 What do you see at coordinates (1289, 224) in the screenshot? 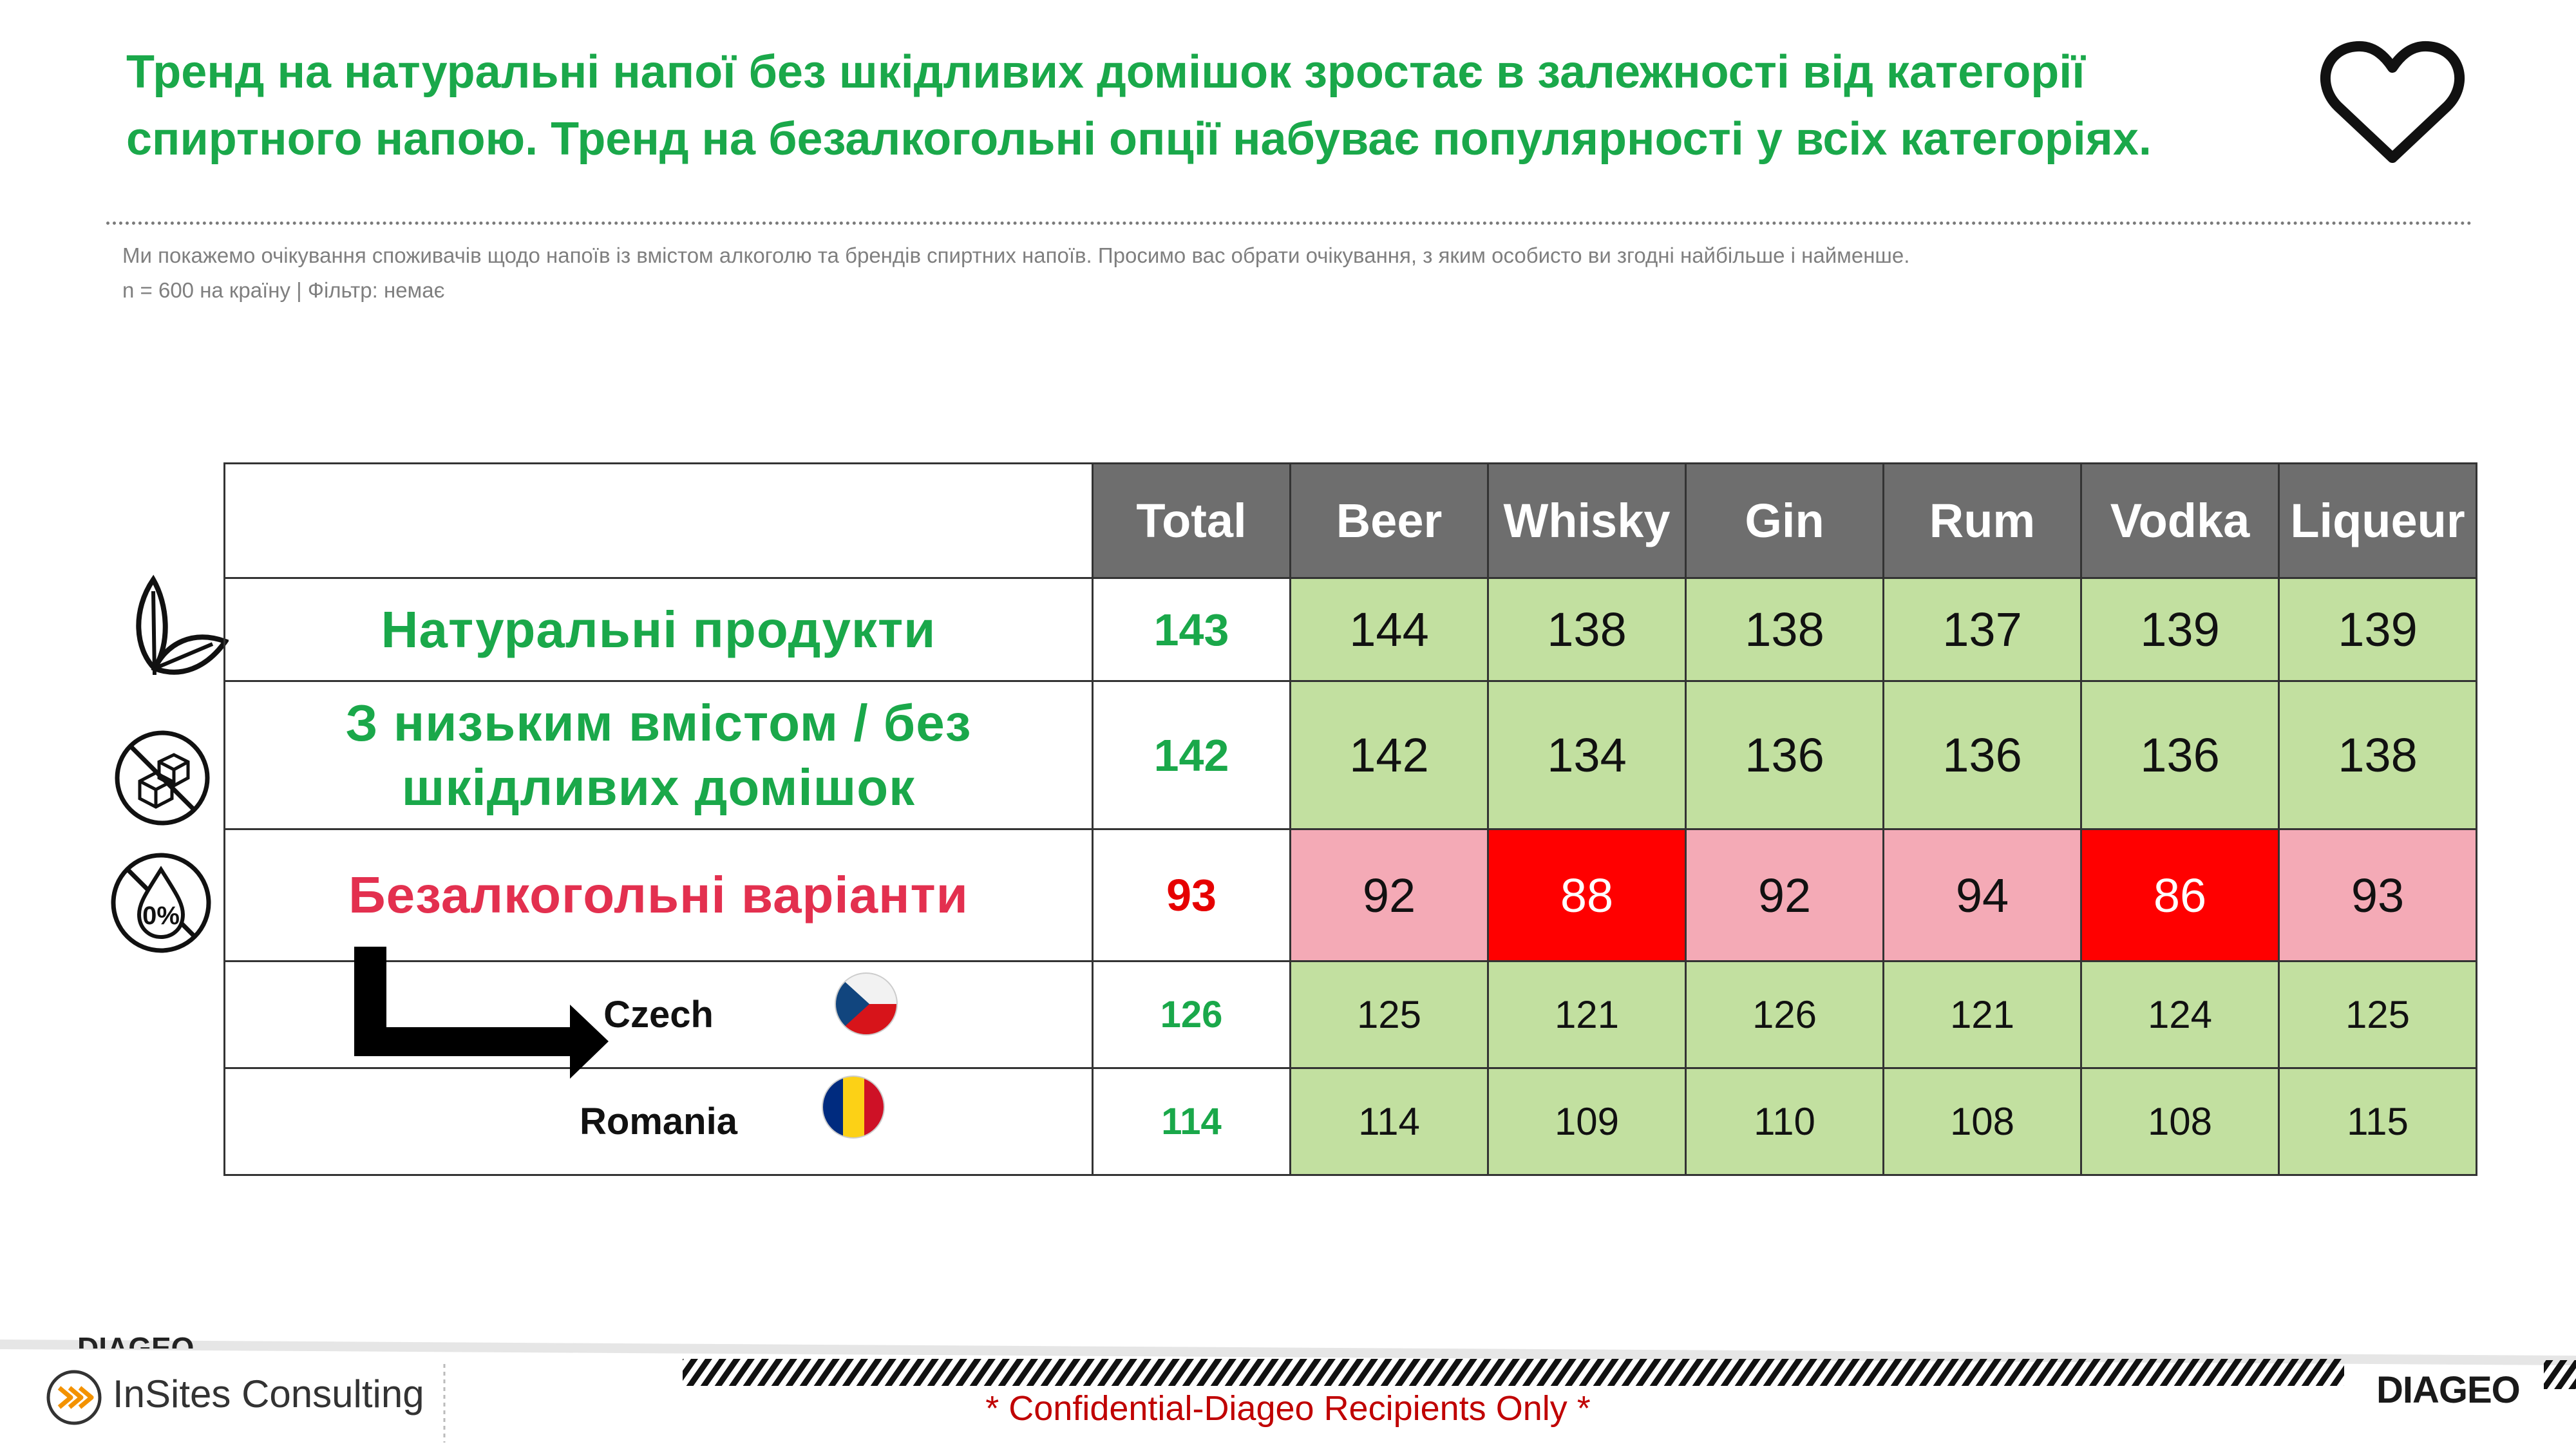
I see `section-divider` at bounding box center [1289, 224].